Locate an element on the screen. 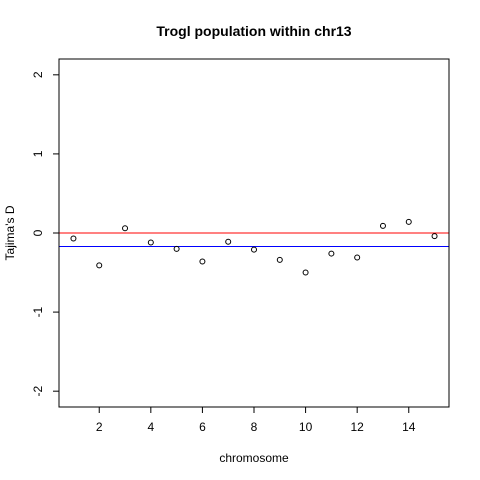  x-tick-label: 12 is located at coordinates (357, 427).